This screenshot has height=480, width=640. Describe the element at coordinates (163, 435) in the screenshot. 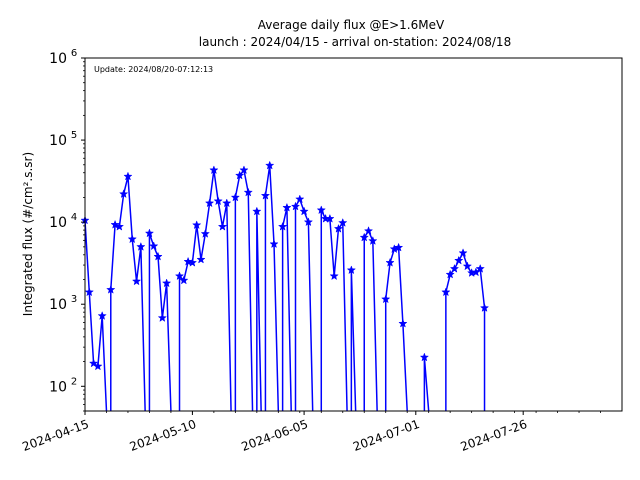

I see `x-tick-label: 2024-05-10` at that location.